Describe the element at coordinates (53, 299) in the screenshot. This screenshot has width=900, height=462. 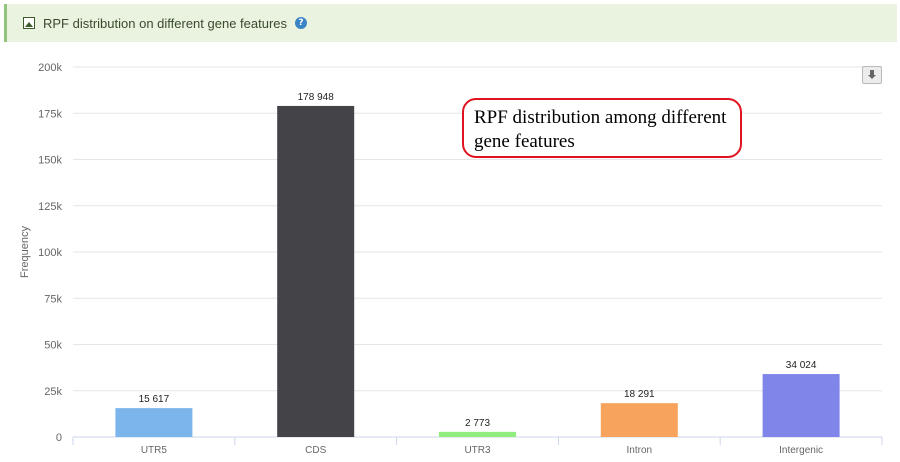
I see `y-tick-label: 75k` at that location.